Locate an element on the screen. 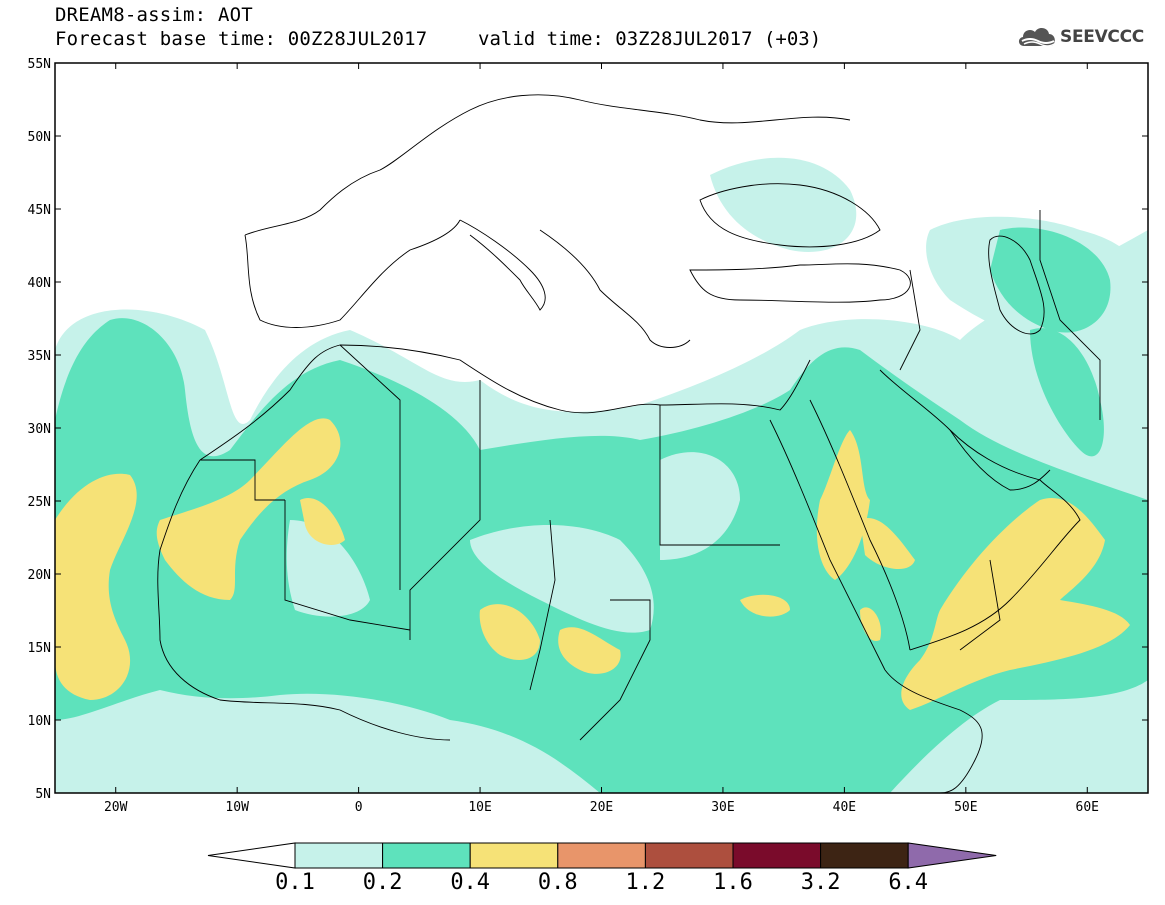 This screenshot has height=905, width=1165. forecast-base-time: Forecast base time: 00Z28JUL2017 is located at coordinates (241, 39).